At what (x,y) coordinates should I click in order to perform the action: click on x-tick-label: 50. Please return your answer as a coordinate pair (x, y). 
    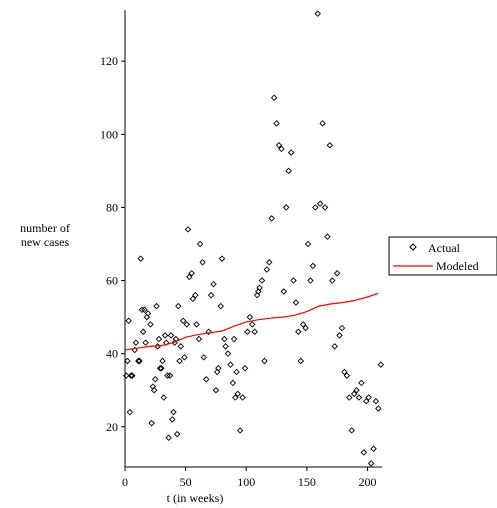
    Looking at the image, I should click on (186, 482).